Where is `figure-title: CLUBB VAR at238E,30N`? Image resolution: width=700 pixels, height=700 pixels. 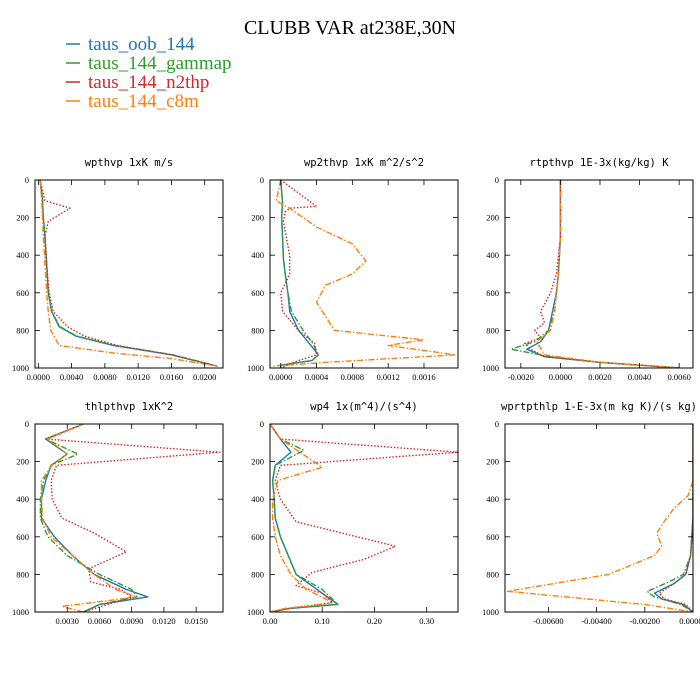
figure-title: CLUBB VAR at238E,30N is located at coordinates (350, 28).